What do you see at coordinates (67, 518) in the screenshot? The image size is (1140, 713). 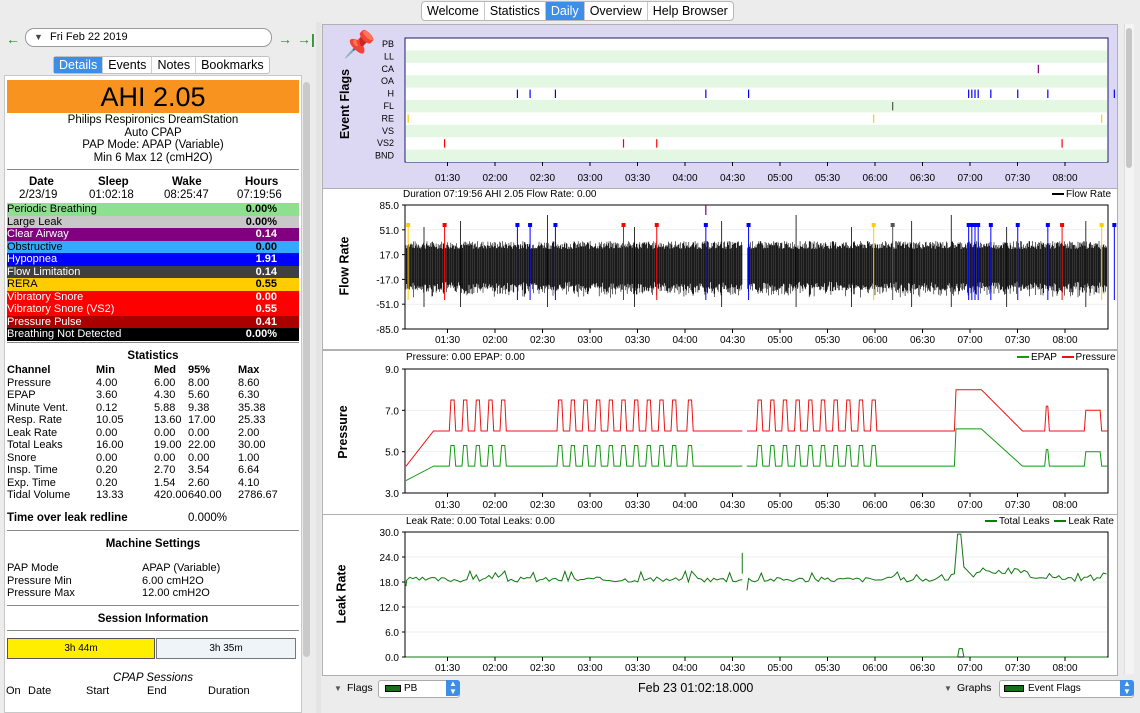 I see `leak-redline-label: Time over leak redline` at bounding box center [67, 518].